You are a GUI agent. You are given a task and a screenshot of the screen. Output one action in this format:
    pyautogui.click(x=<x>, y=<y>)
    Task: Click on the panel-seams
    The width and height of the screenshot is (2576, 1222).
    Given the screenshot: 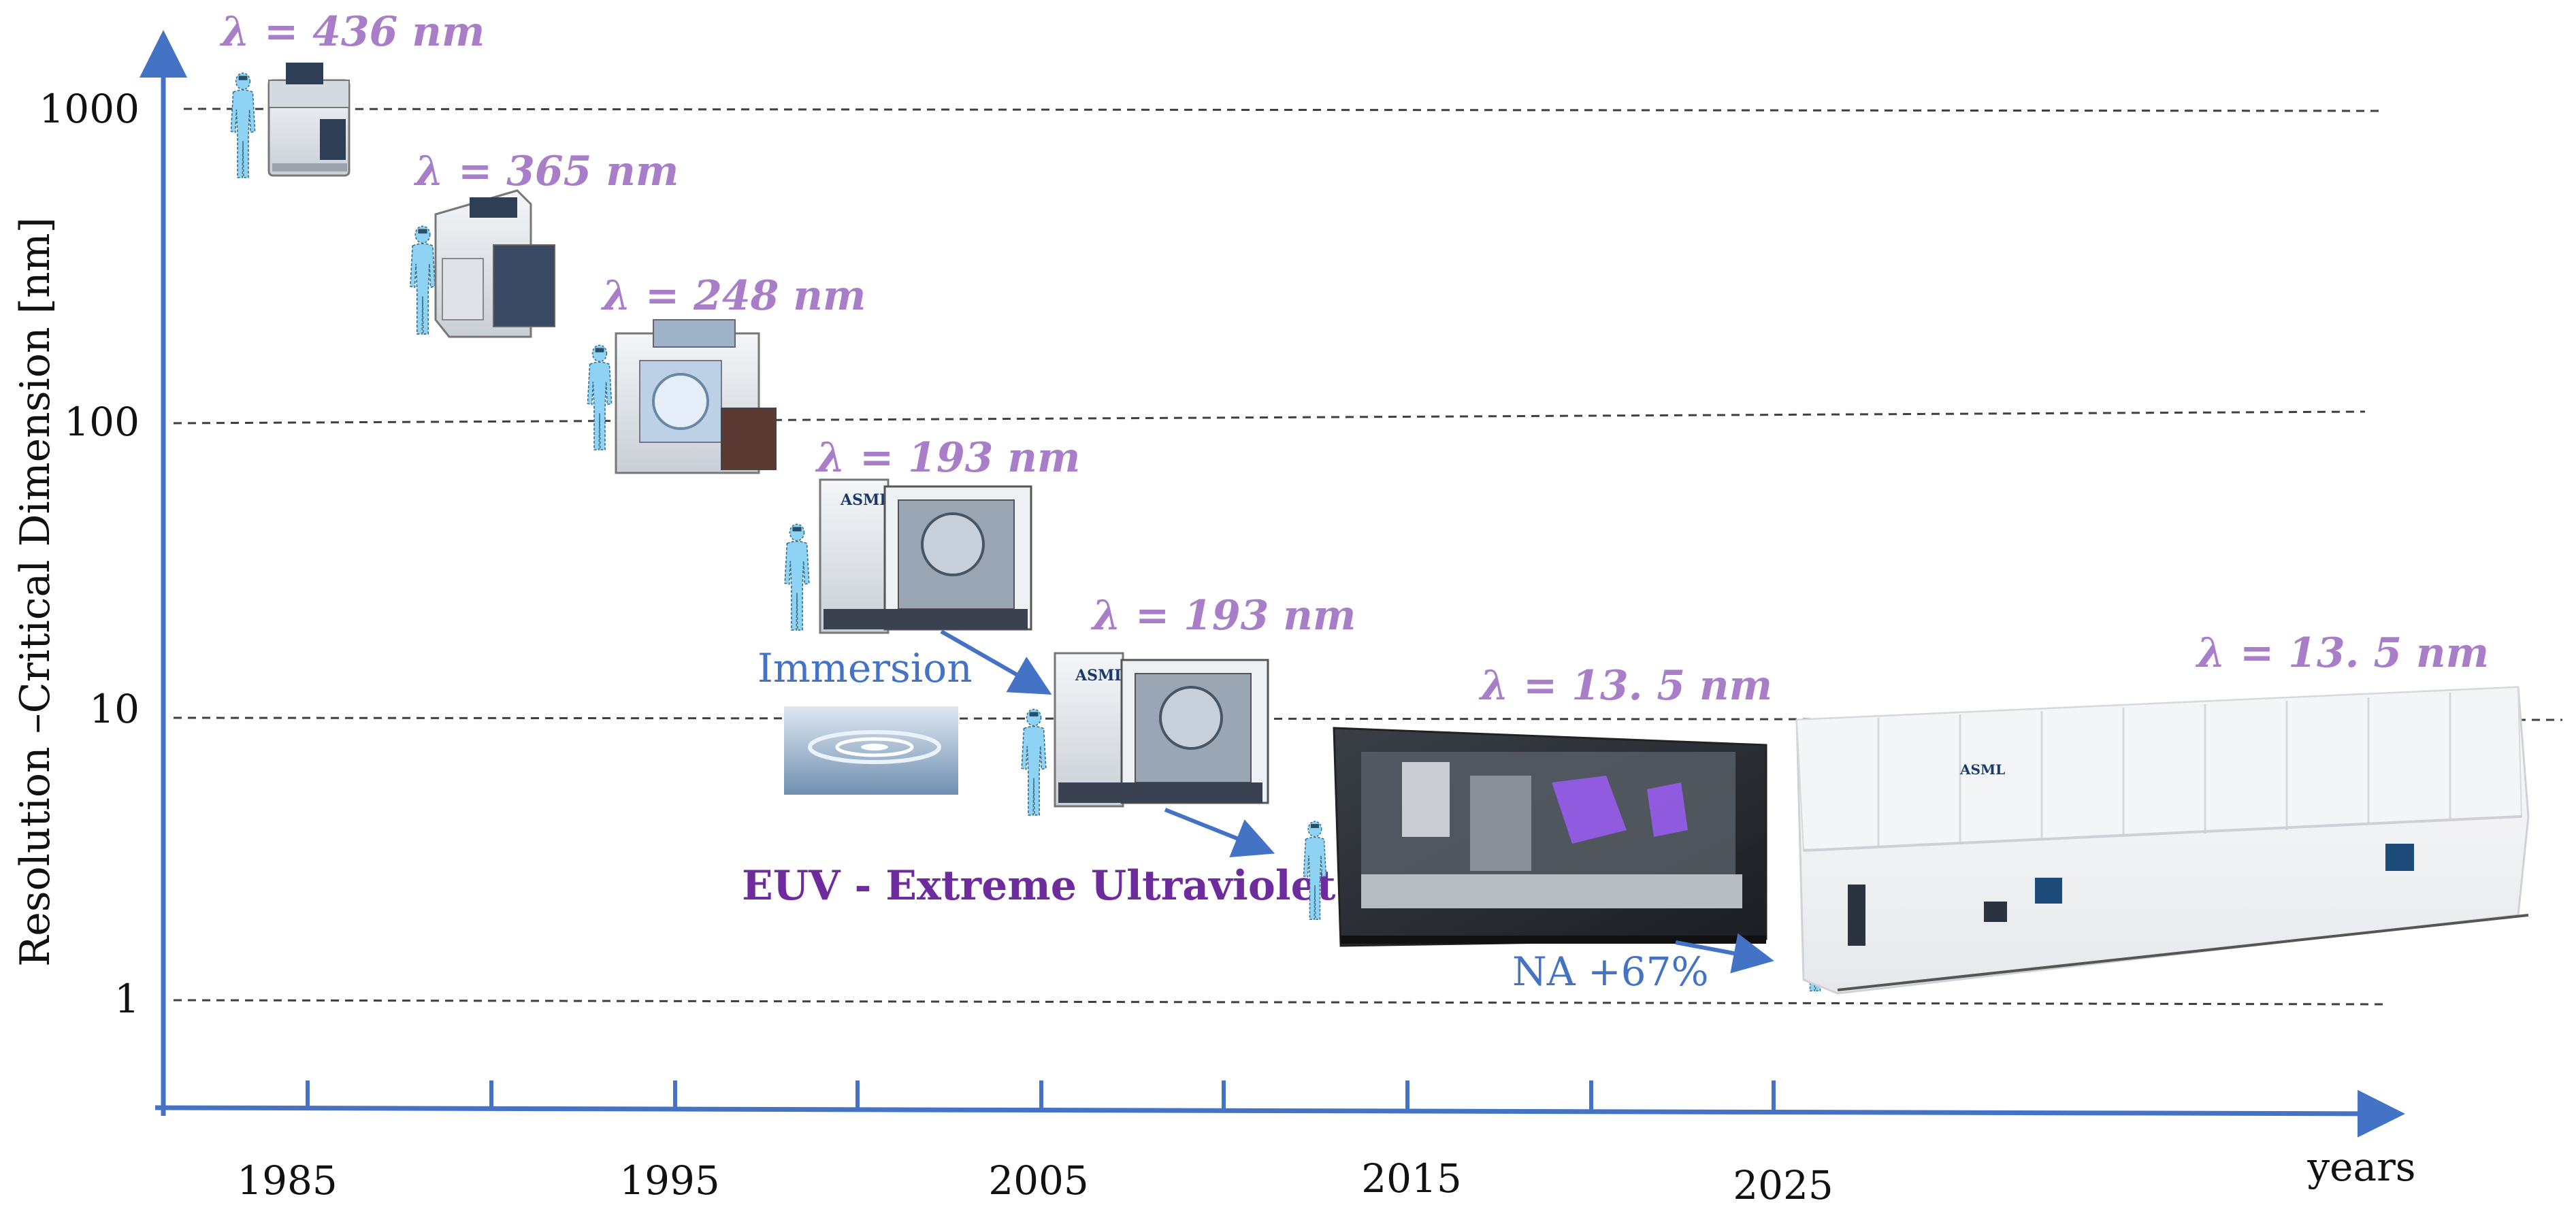 What is the action you would take?
    pyautogui.click(x=2164, y=770)
    